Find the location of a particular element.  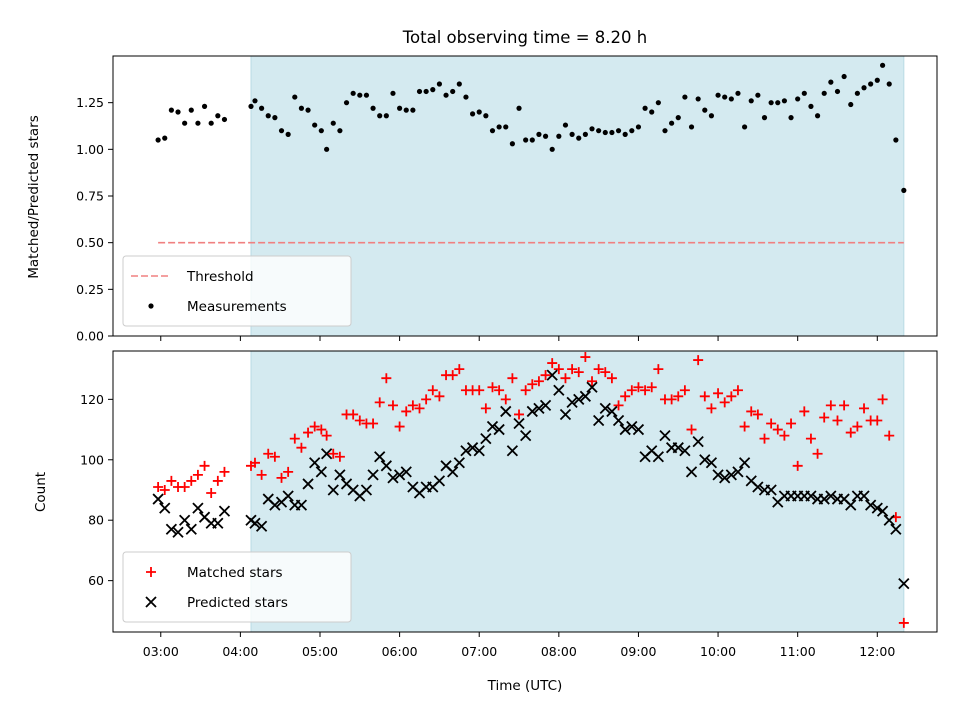

legend: Matched stars Predicted stars is located at coordinates (237, 587).